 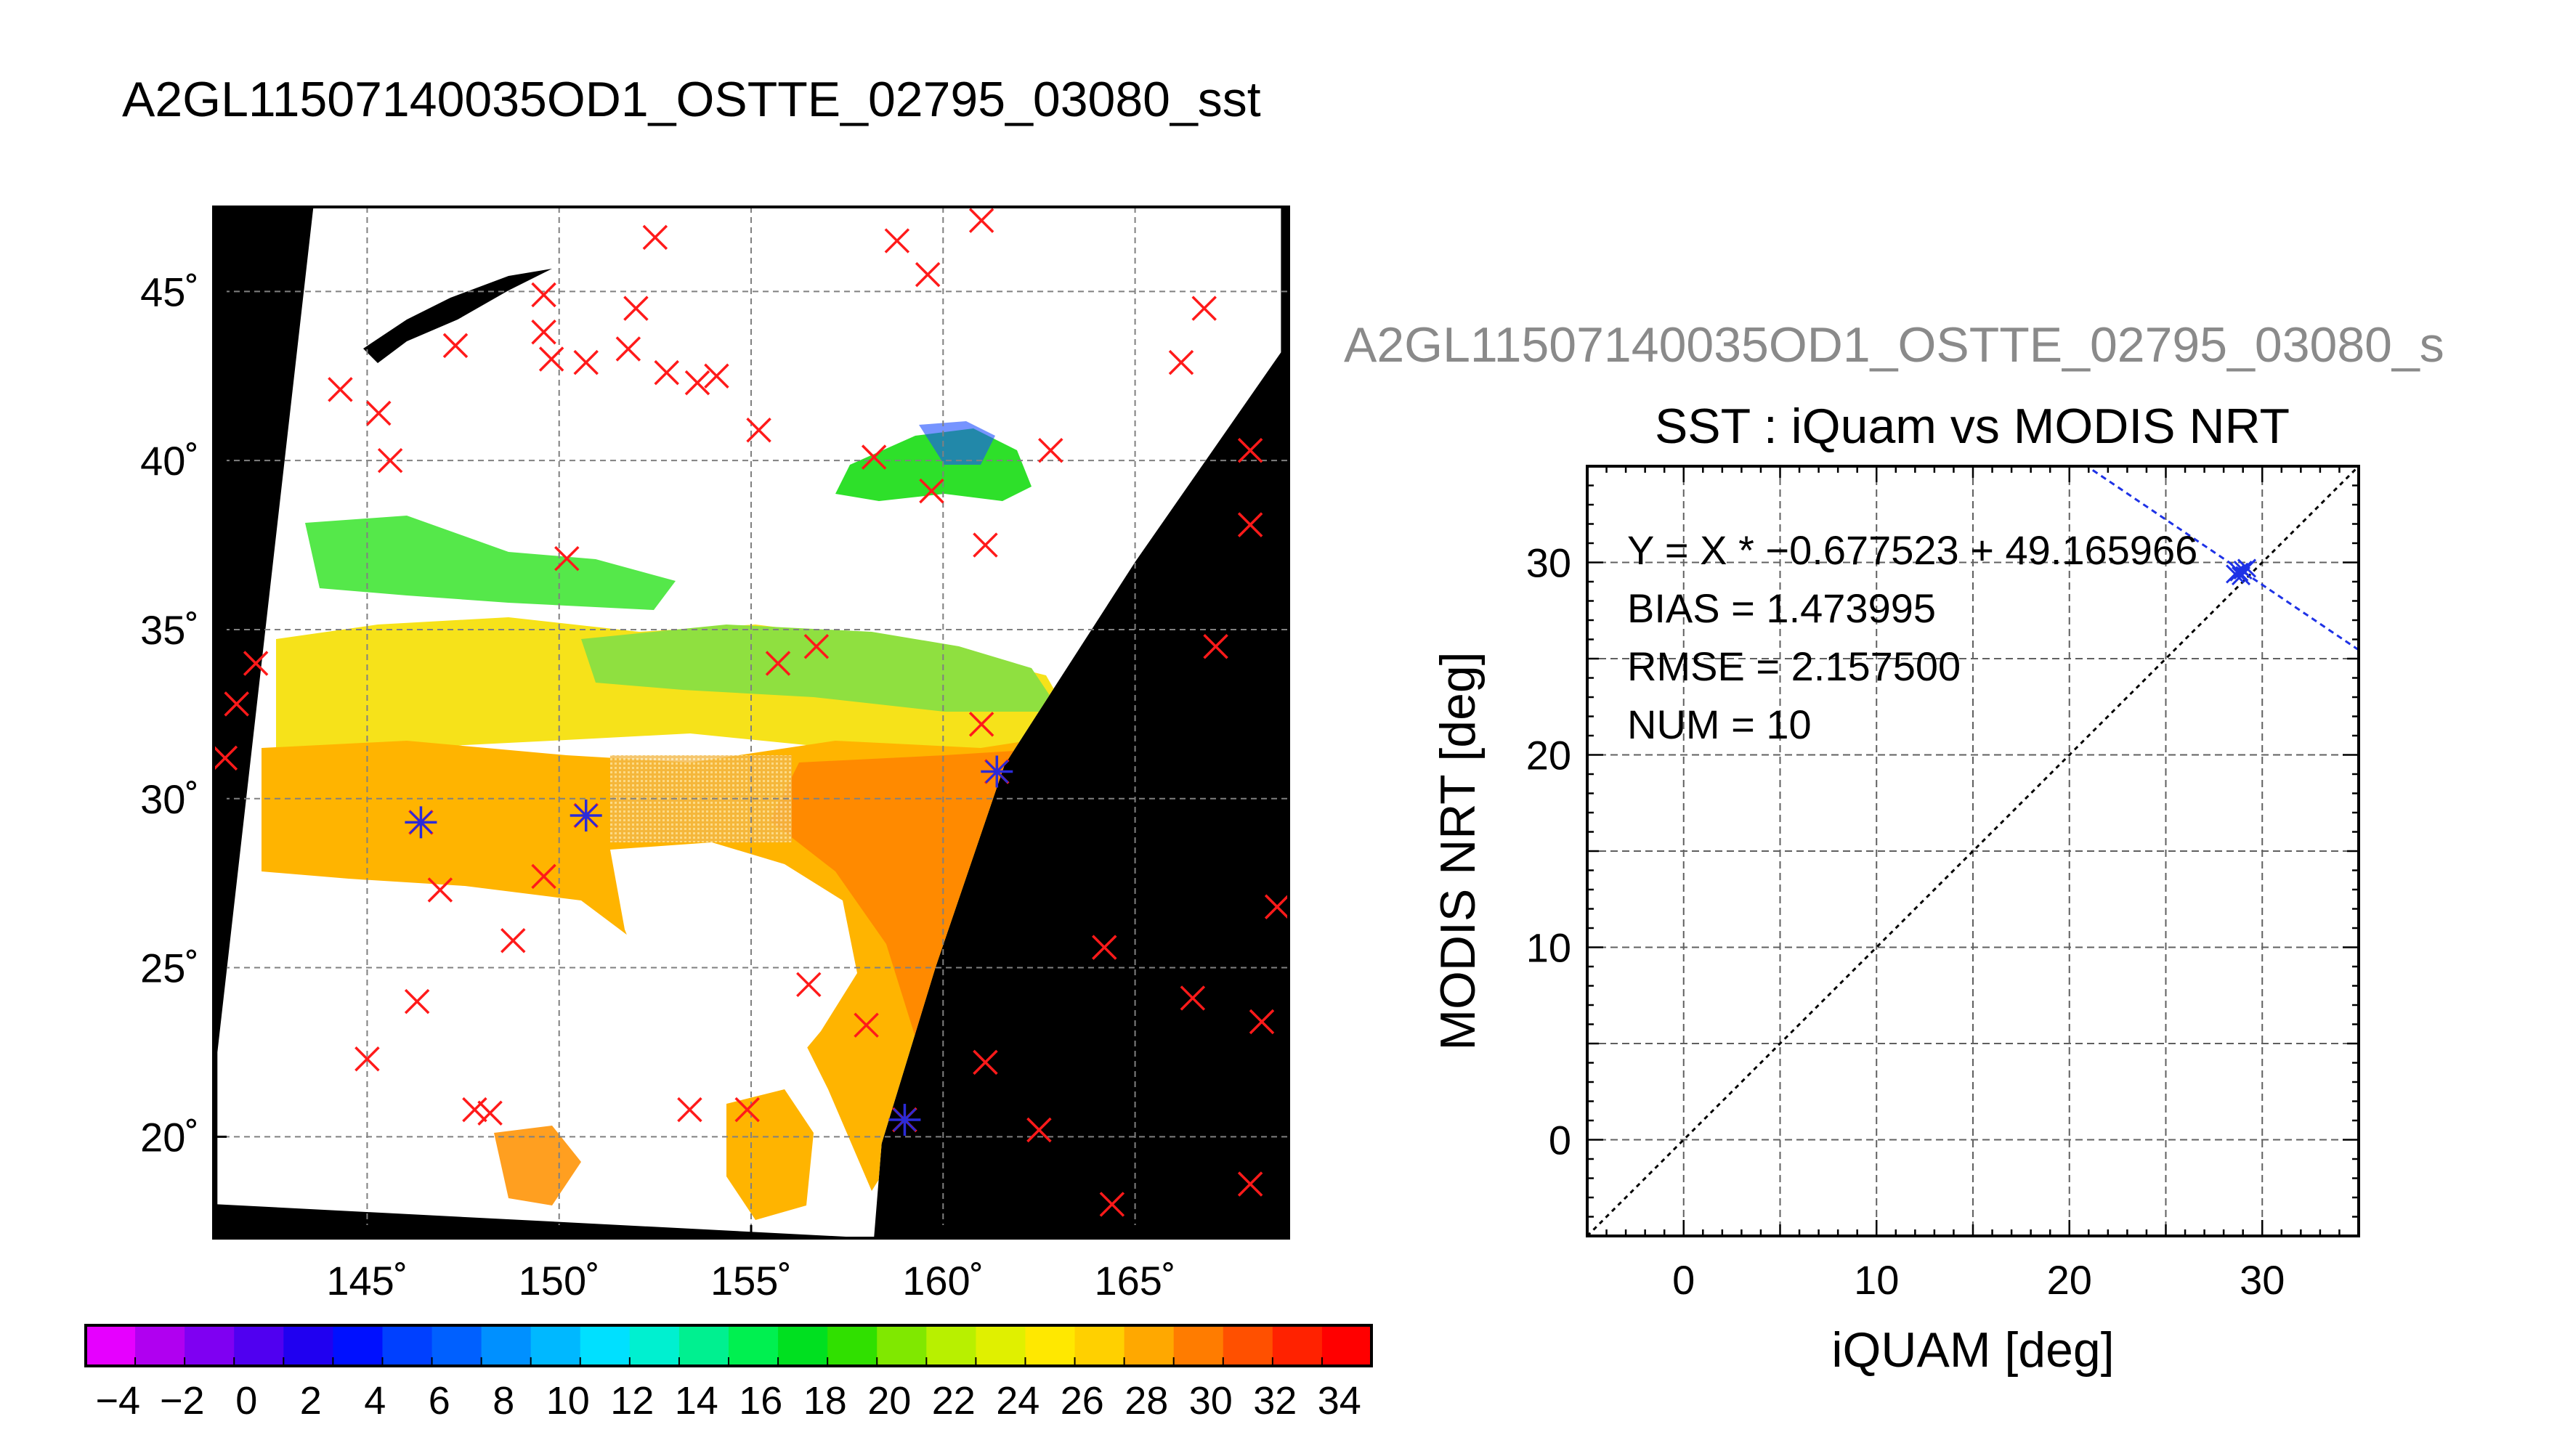 I want to click on map-x-tick-label: 160˚, so click(x=943, y=1281).